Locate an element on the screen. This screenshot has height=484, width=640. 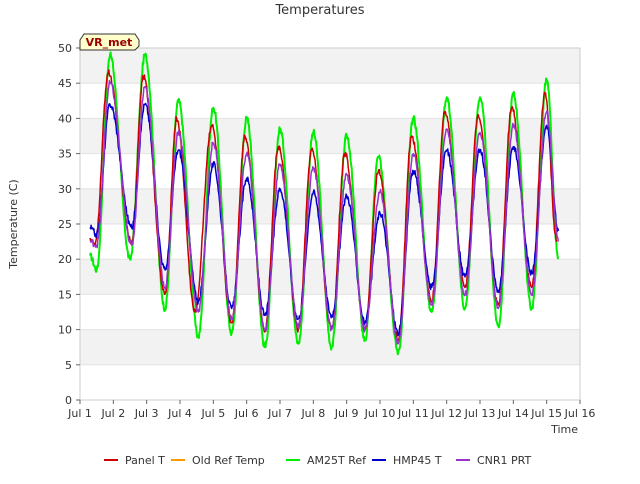
vr-met-annotation: VR_met is located at coordinates (109, 42).